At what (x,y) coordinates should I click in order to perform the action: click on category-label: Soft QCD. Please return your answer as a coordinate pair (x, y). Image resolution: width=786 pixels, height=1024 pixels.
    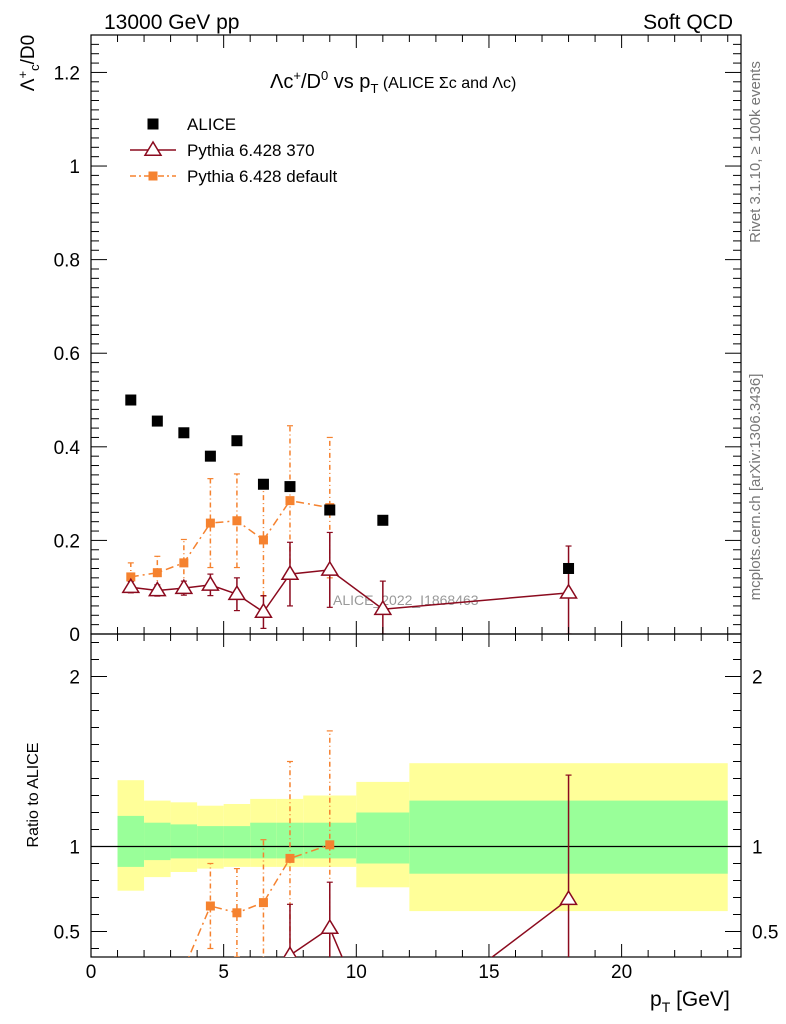
    Looking at the image, I should click on (688, 22).